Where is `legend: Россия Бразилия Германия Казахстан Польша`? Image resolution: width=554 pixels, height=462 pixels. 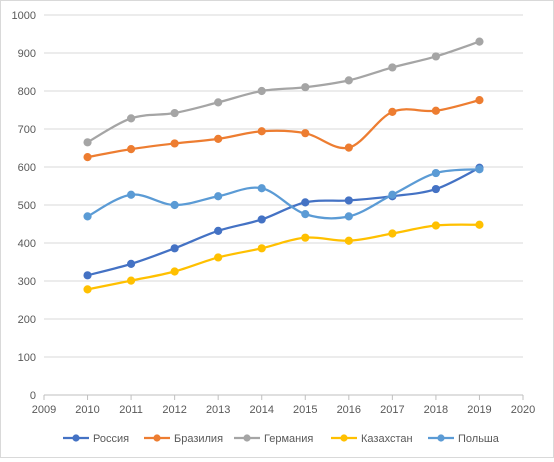 legend: Россия Бразилия Германия Казахстан Польша is located at coordinates (281, 439).